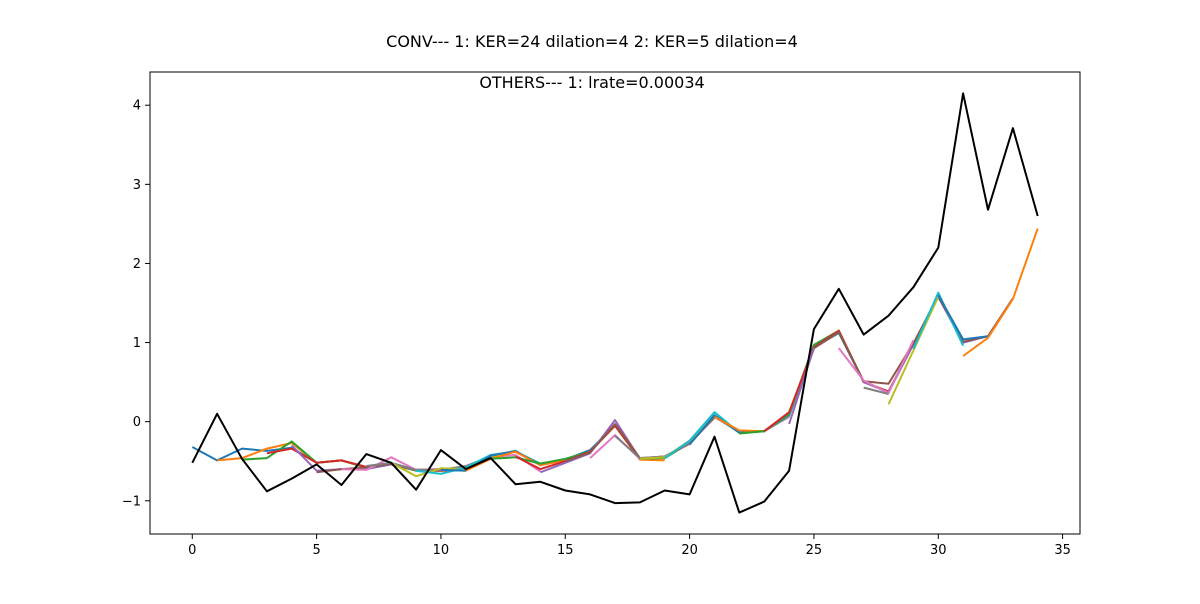  Describe the element at coordinates (629, 546) in the screenshot. I see `x-axis: 0 5 10 15 20 25 30 35` at that location.